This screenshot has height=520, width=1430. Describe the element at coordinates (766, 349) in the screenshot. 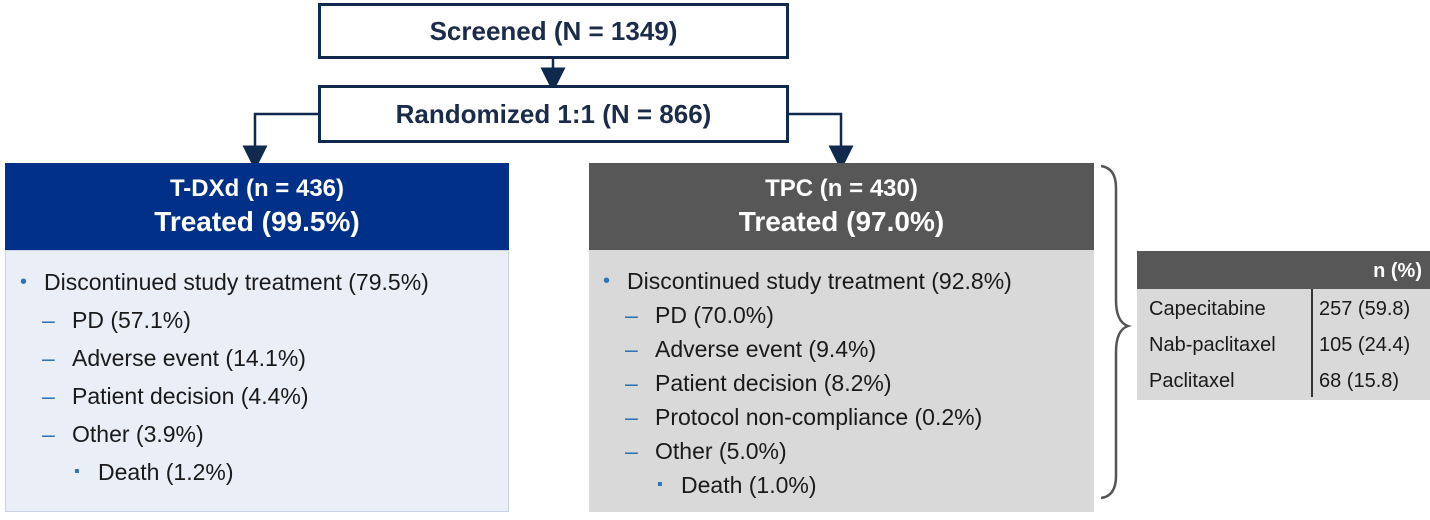

I see `tpc-list-item-text: Adverse event (9.4%)` at that location.